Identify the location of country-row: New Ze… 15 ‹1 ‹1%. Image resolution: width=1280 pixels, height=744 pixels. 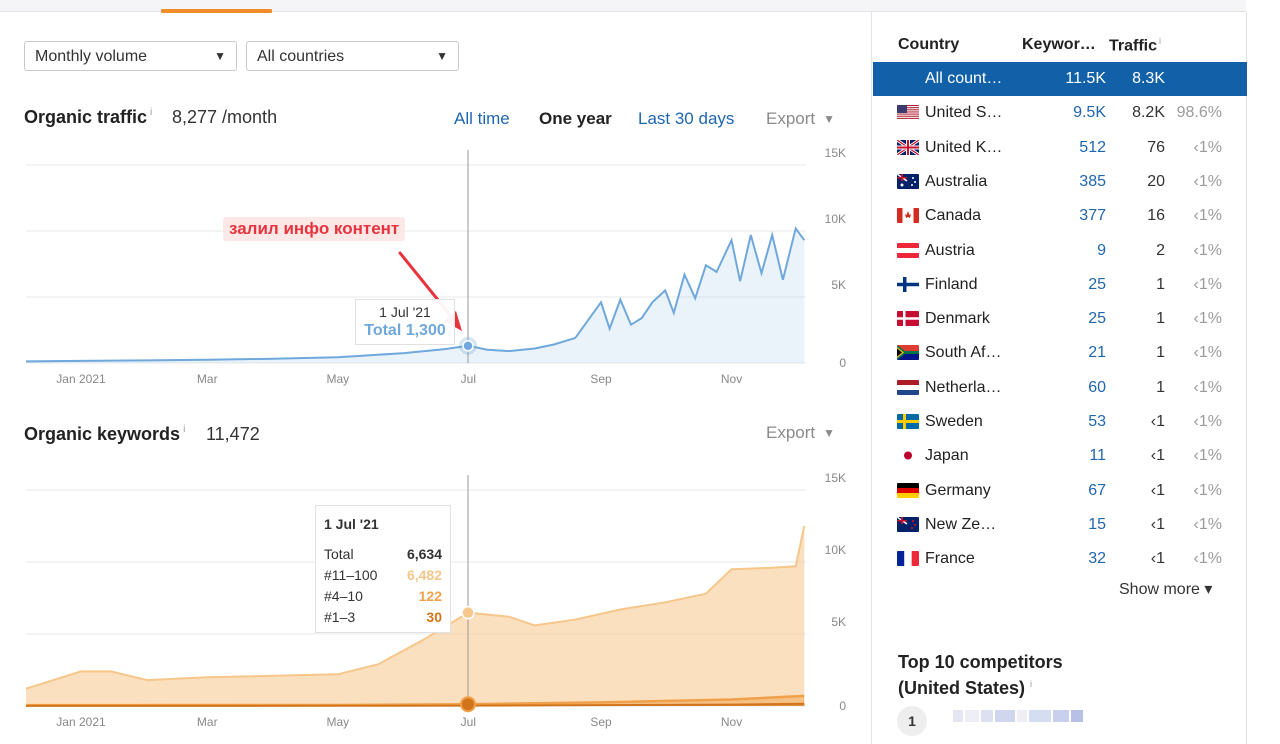
(1060, 525).